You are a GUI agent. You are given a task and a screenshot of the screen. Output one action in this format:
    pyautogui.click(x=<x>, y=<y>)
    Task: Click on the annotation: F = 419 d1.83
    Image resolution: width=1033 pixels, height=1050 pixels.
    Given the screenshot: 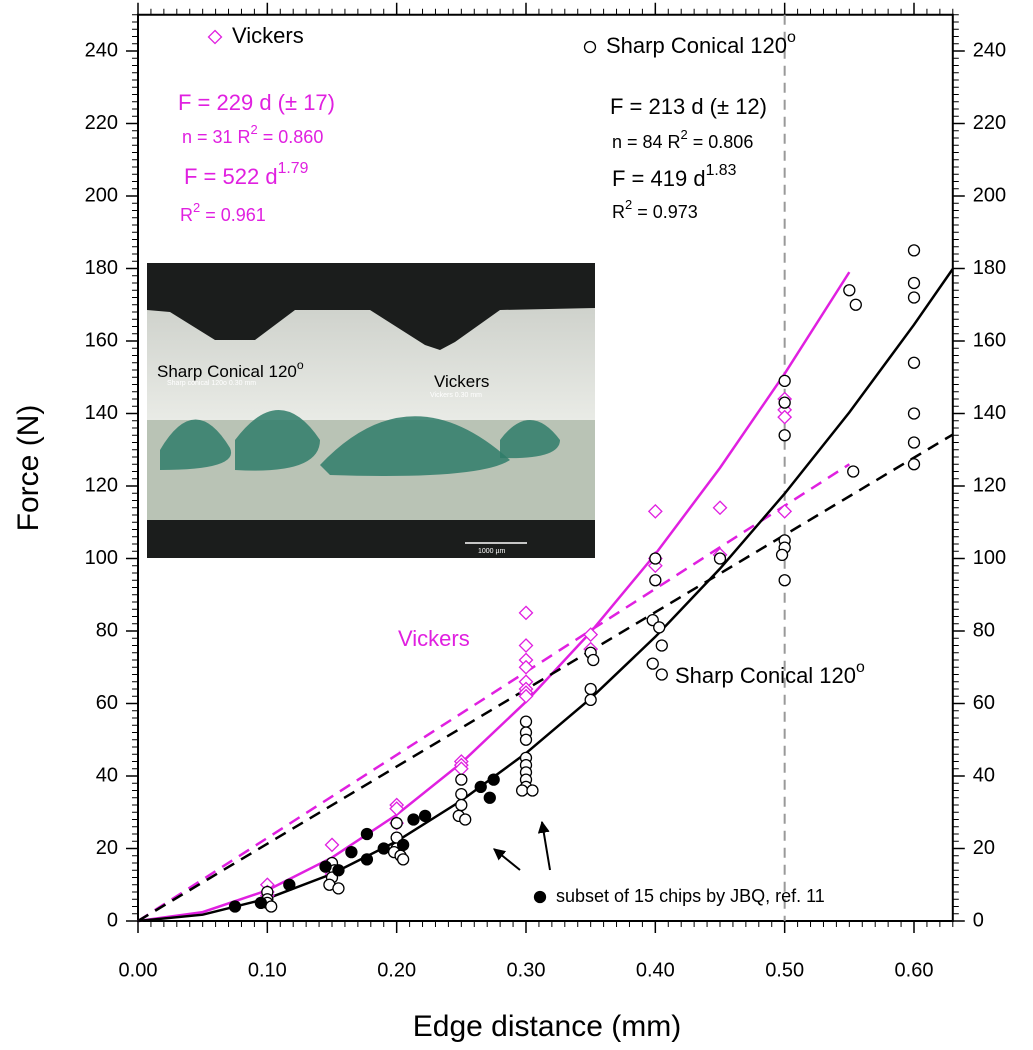 What is the action you would take?
    pyautogui.click(x=674, y=176)
    